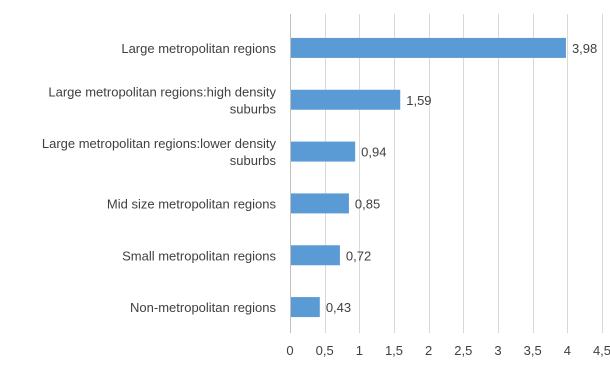 This screenshot has width=610, height=365. Describe the element at coordinates (358, 255) in the screenshot. I see `data-label: 0,72` at that location.